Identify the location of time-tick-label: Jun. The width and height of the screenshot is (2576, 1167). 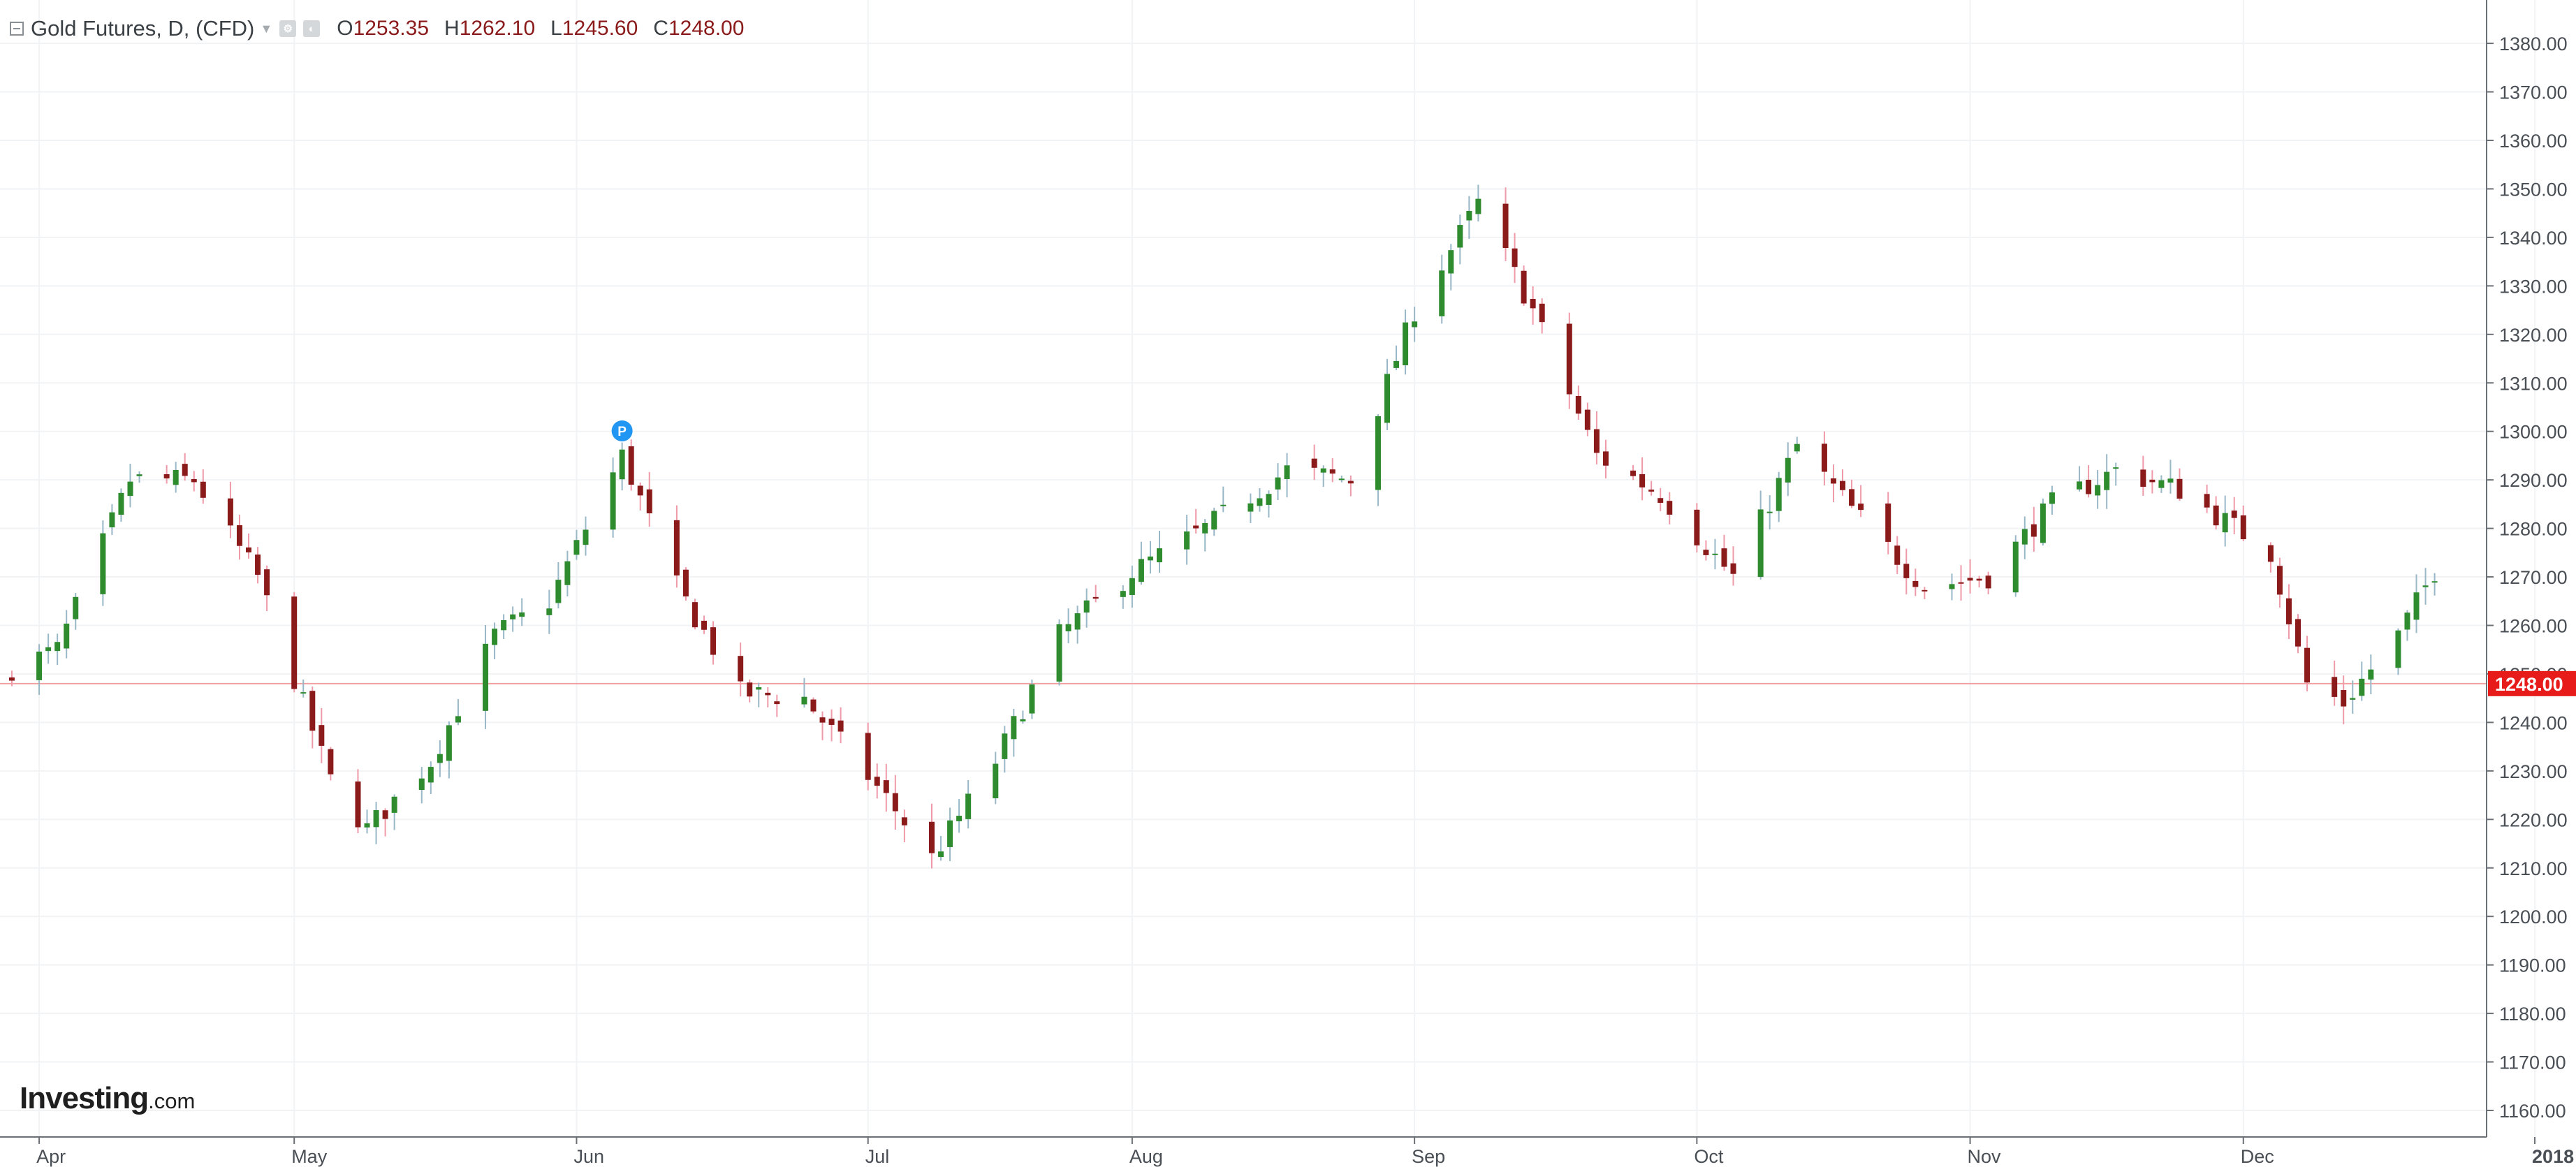
(588, 1156).